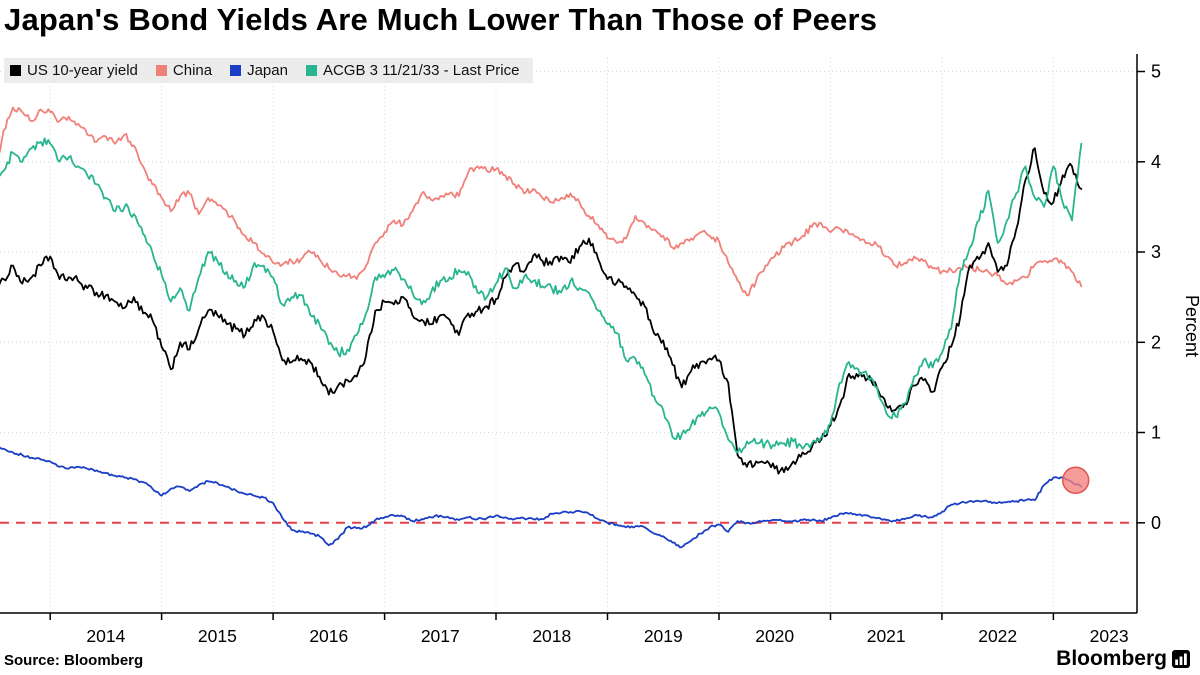  Describe the element at coordinates (15, 70) in the screenshot. I see `legend-swatch-us-icon` at that location.